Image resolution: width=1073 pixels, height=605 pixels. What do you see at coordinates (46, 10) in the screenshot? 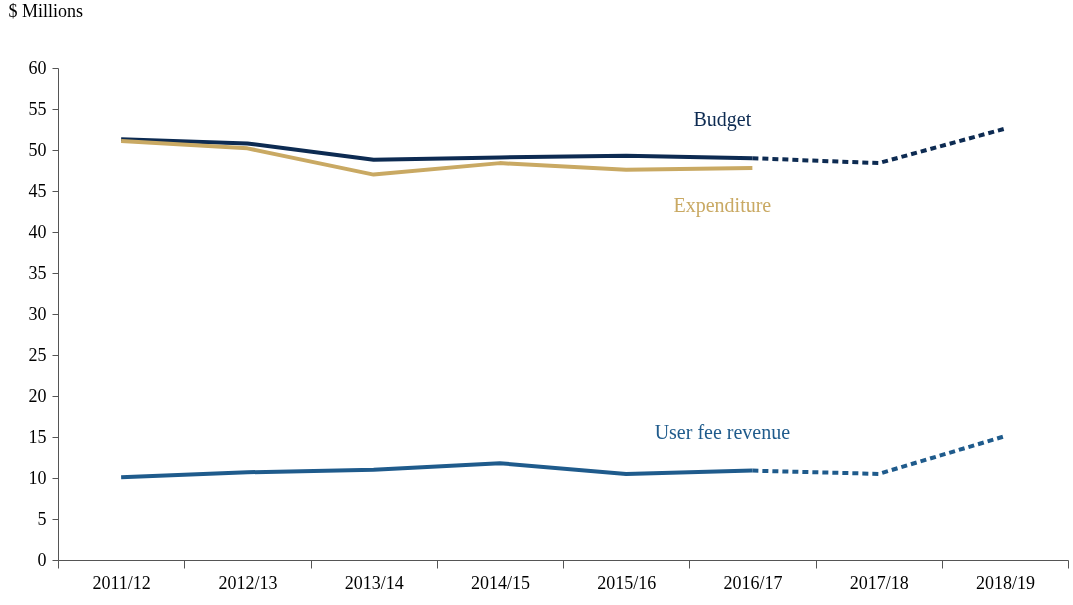
I see `y-axis-title: $ Millions` at bounding box center [46, 10].